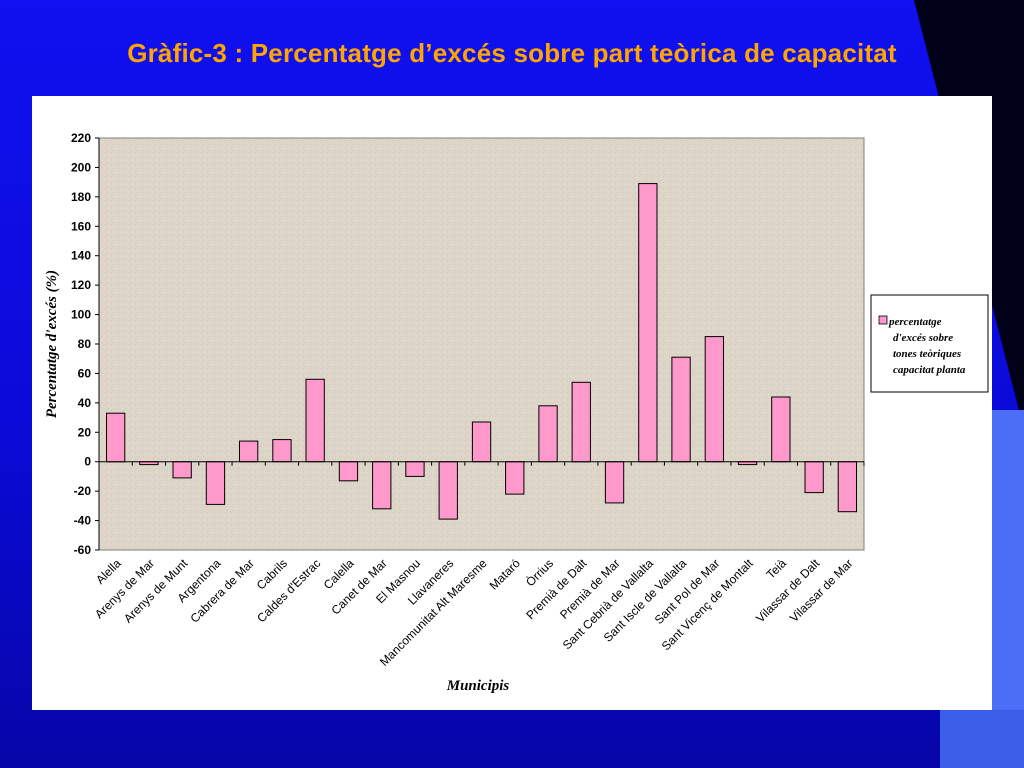 The width and height of the screenshot is (1024, 768). Describe the element at coordinates (85, 344) in the screenshot. I see `y-tick-label: 80` at that location.